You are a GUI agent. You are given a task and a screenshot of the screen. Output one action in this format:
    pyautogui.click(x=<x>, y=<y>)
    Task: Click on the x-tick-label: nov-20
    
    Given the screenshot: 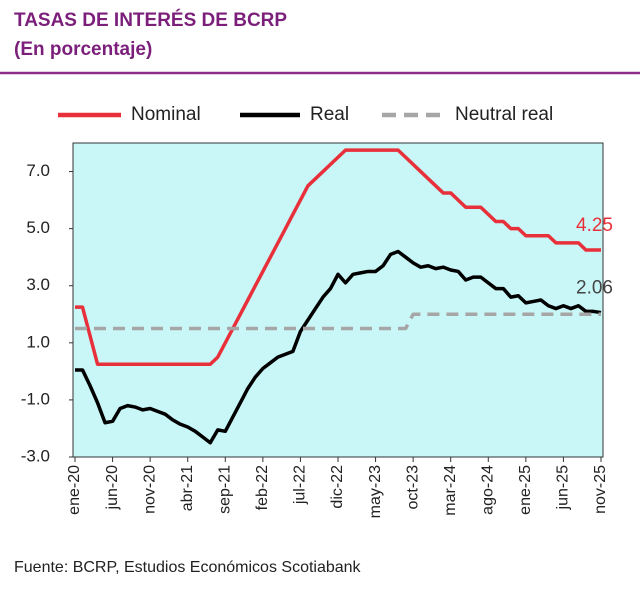 What is the action you would take?
    pyautogui.click(x=149, y=489)
    